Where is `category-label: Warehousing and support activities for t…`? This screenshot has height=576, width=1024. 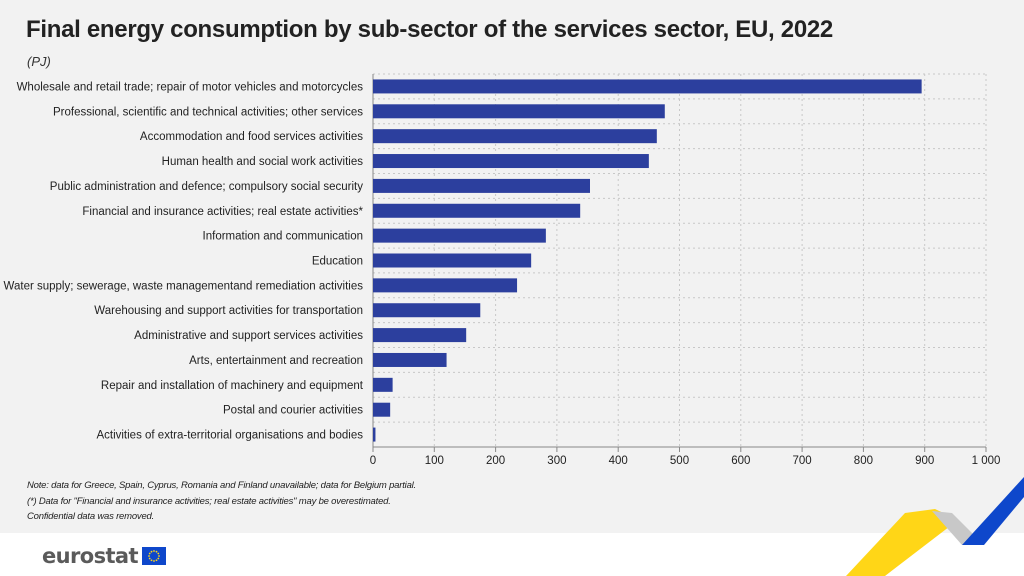
category-label: Warehousing and support activities for t… is located at coordinates (228, 311).